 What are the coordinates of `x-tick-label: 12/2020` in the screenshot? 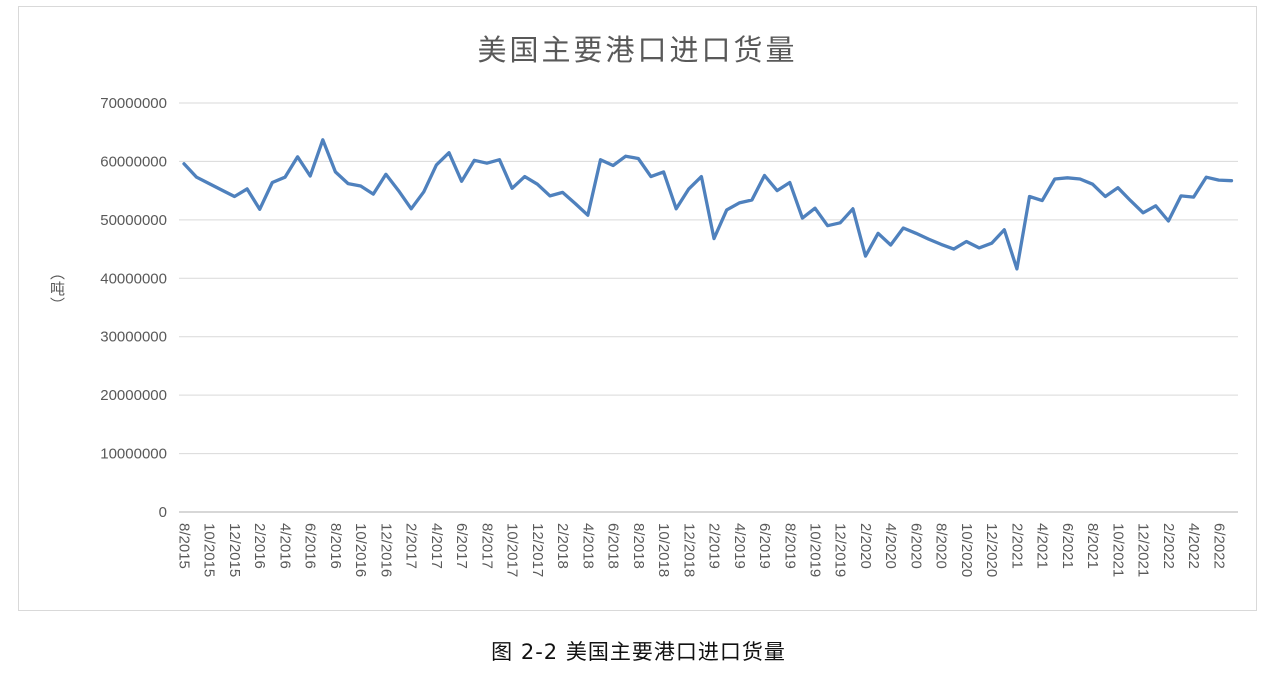 It's located at (991, 550).